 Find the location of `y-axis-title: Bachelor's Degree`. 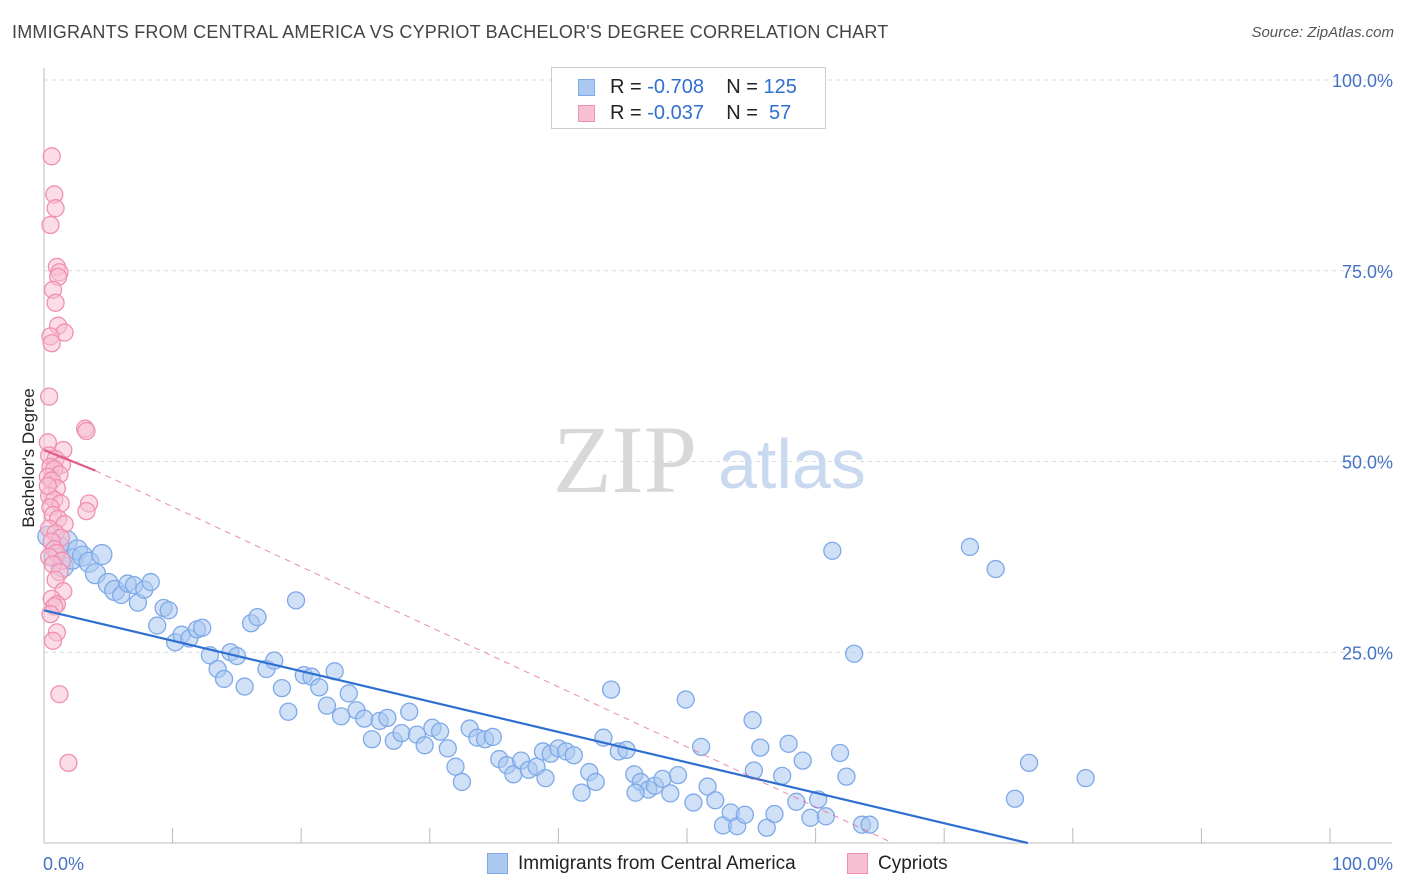

y-axis-title: Bachelor's Degree is located at coordinates (28, 457).